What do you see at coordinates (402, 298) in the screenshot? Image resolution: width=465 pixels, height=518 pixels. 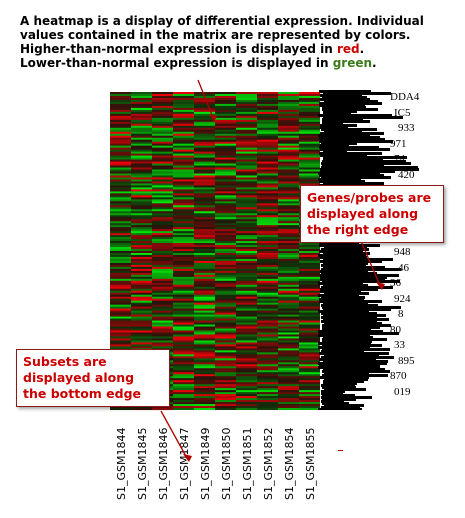 I see `gene-label: 924` at bounding box center [402, 298].